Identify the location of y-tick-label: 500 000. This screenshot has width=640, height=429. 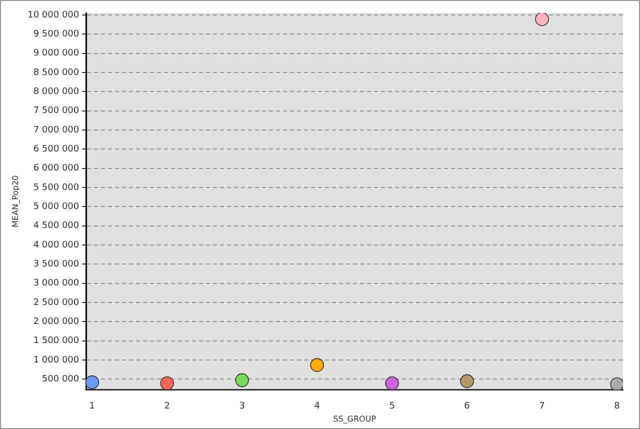
(61, 379).